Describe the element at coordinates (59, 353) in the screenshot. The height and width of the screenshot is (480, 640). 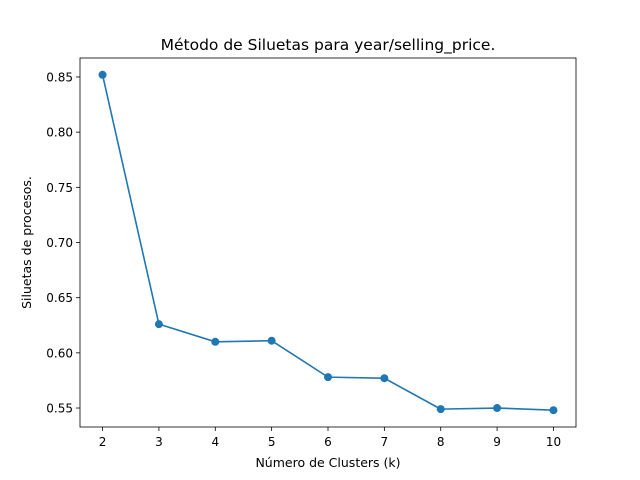
I see `y-tick-label: 0.60` at that location.